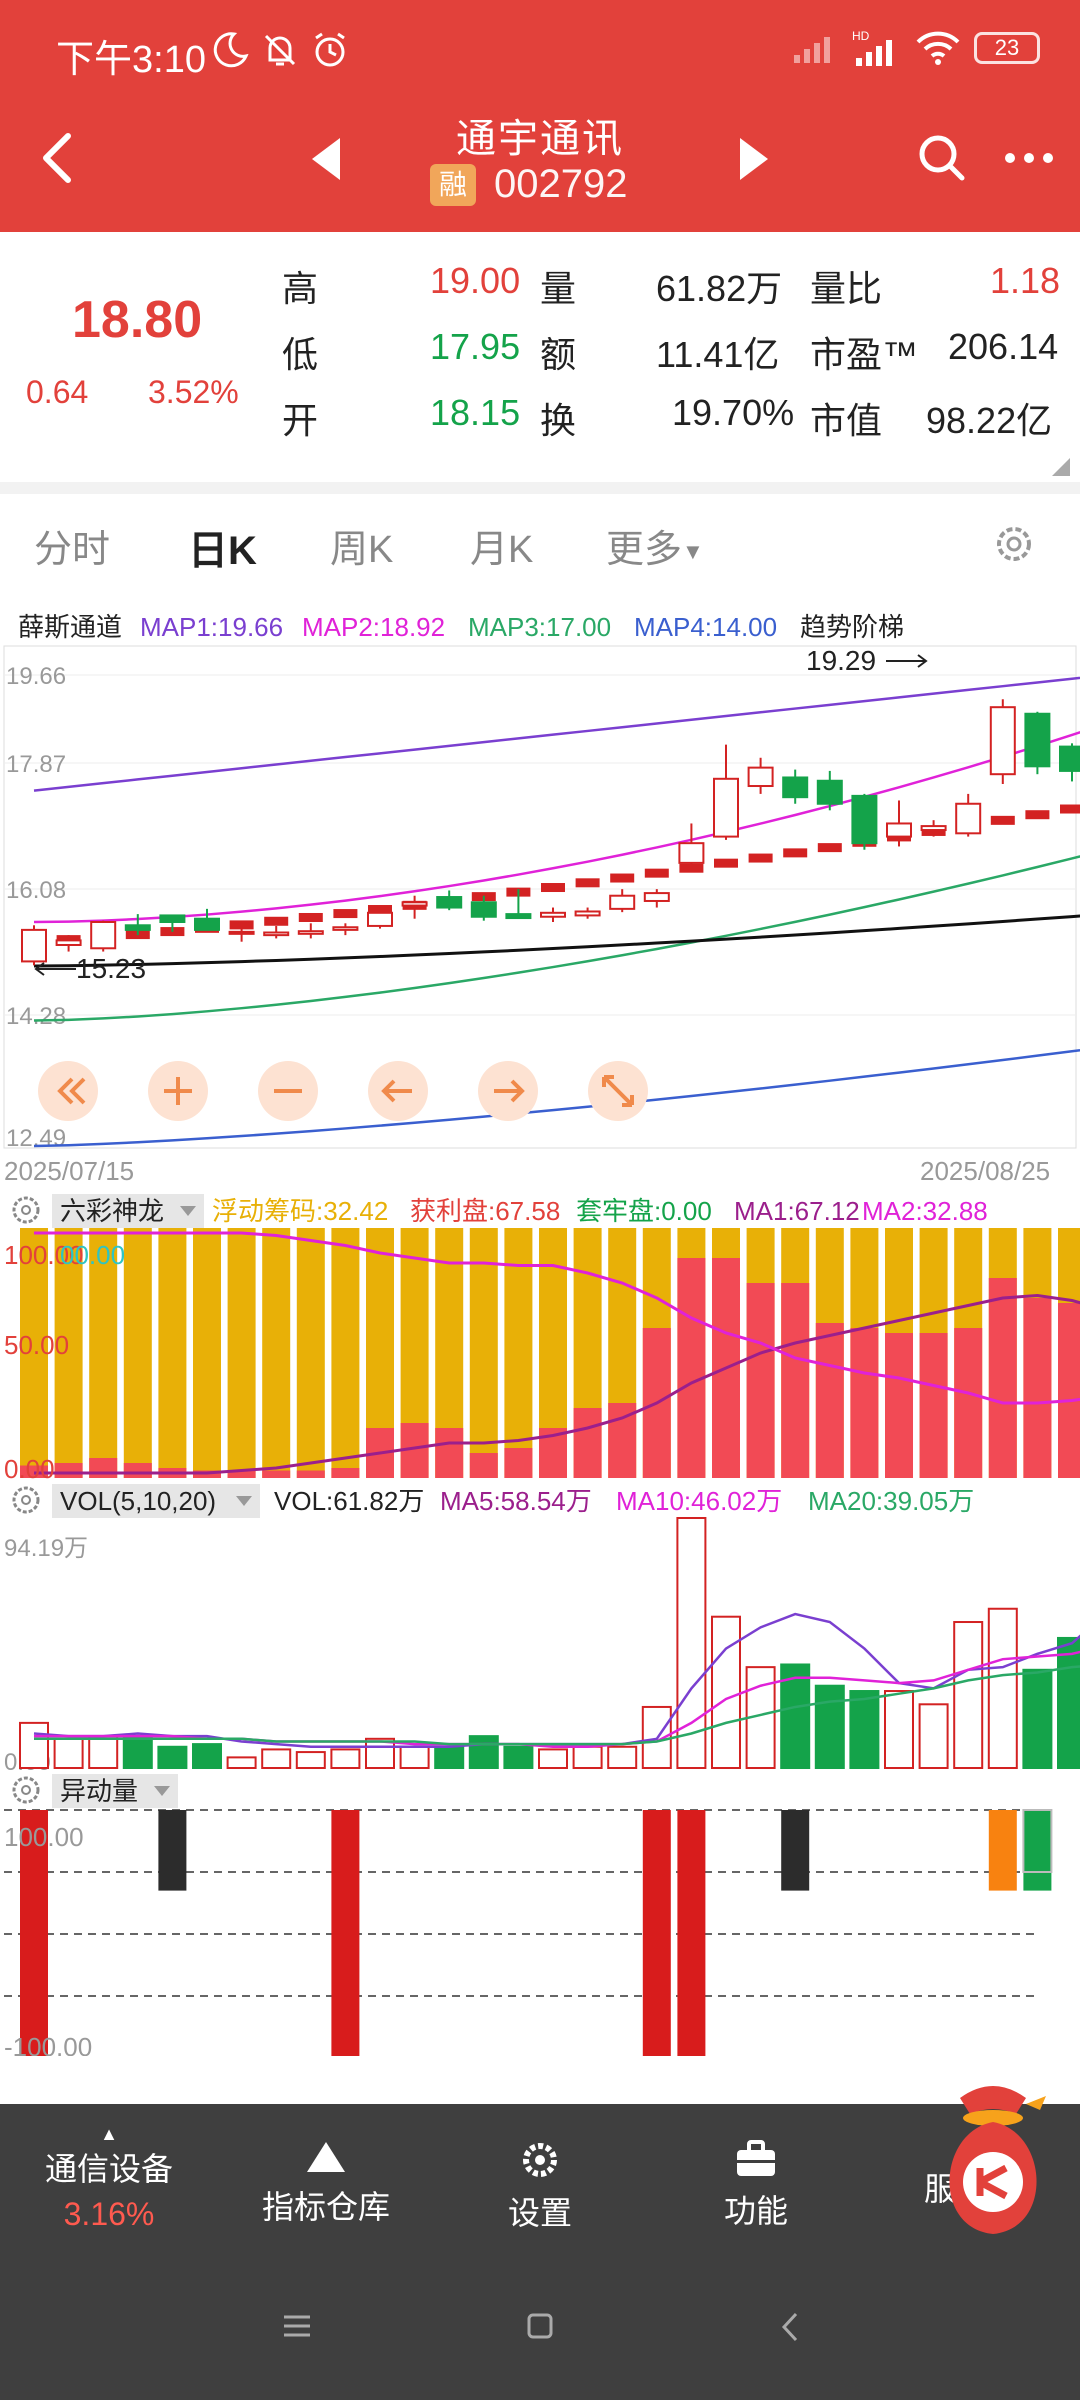 The image size is (1080, 2400). What do you see at coordinates (556, 941) in the screenshot?
I see `trend-ladder-line` at bounding box center [556, 941].